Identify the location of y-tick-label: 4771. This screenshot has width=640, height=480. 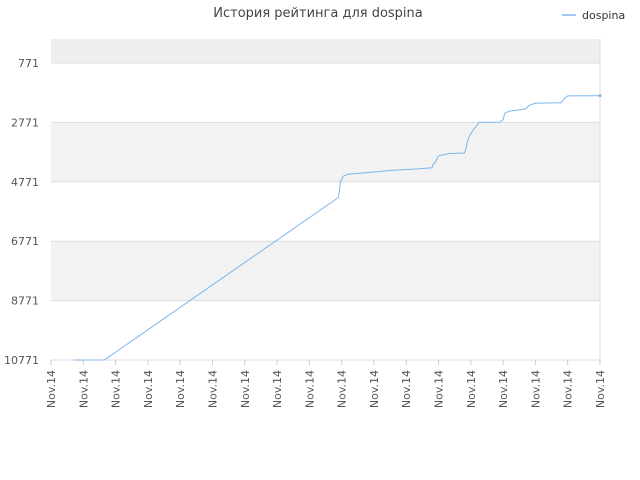
(25, 182).